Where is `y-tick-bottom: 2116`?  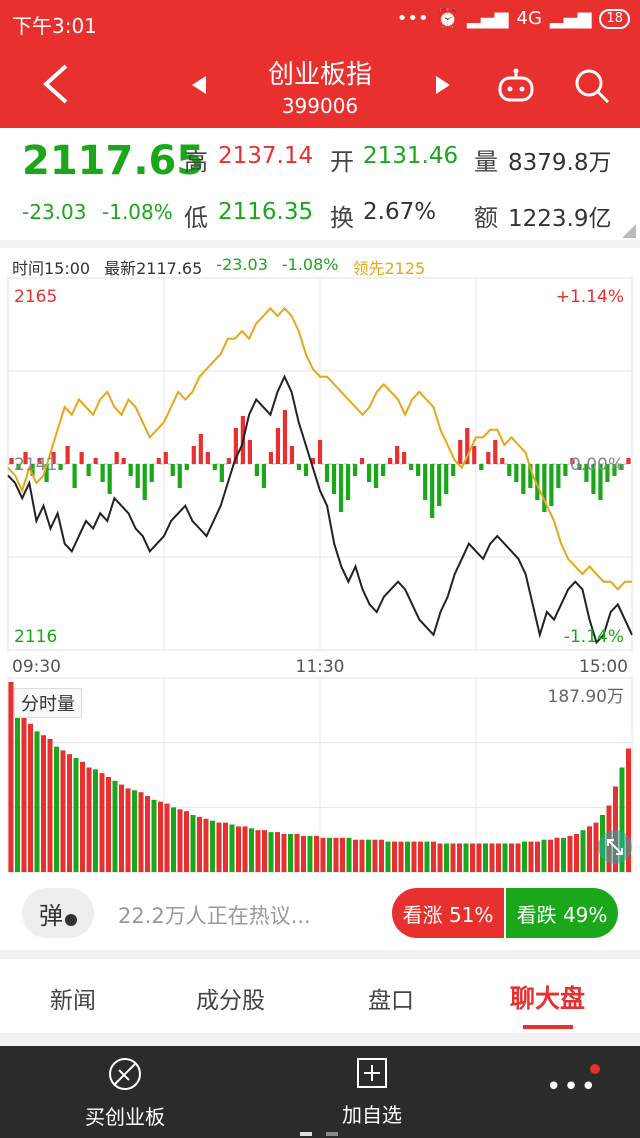
y-tick-bottom: 2116 is located at coordinates (35, 637).